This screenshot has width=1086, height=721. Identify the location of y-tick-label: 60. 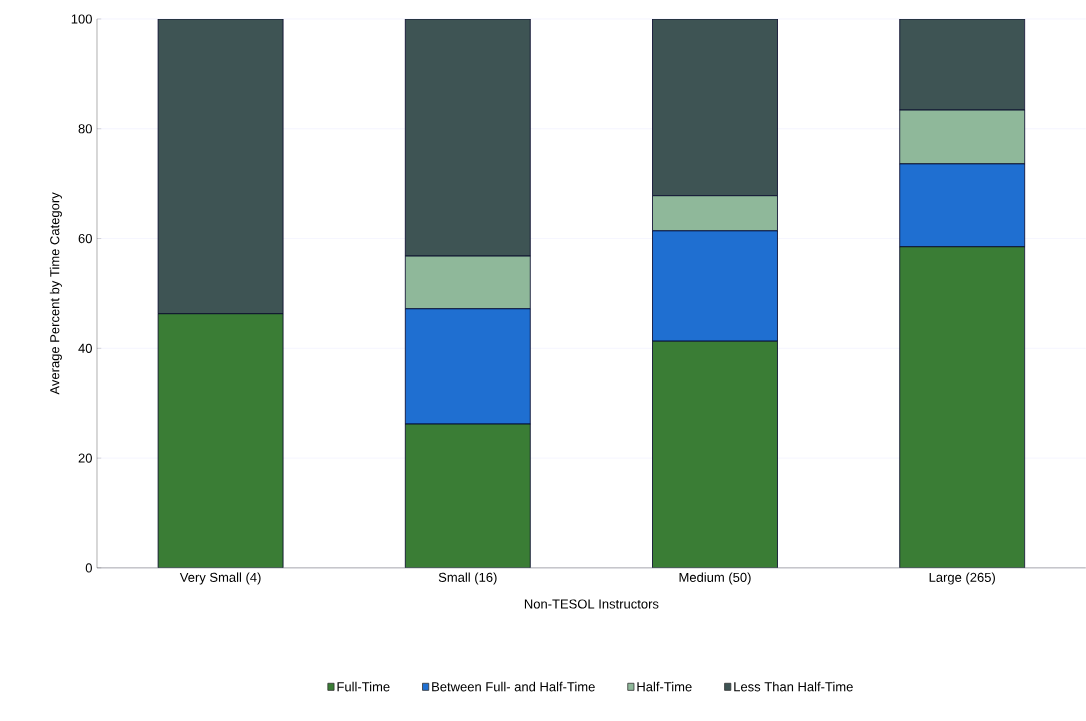
(85, 239).